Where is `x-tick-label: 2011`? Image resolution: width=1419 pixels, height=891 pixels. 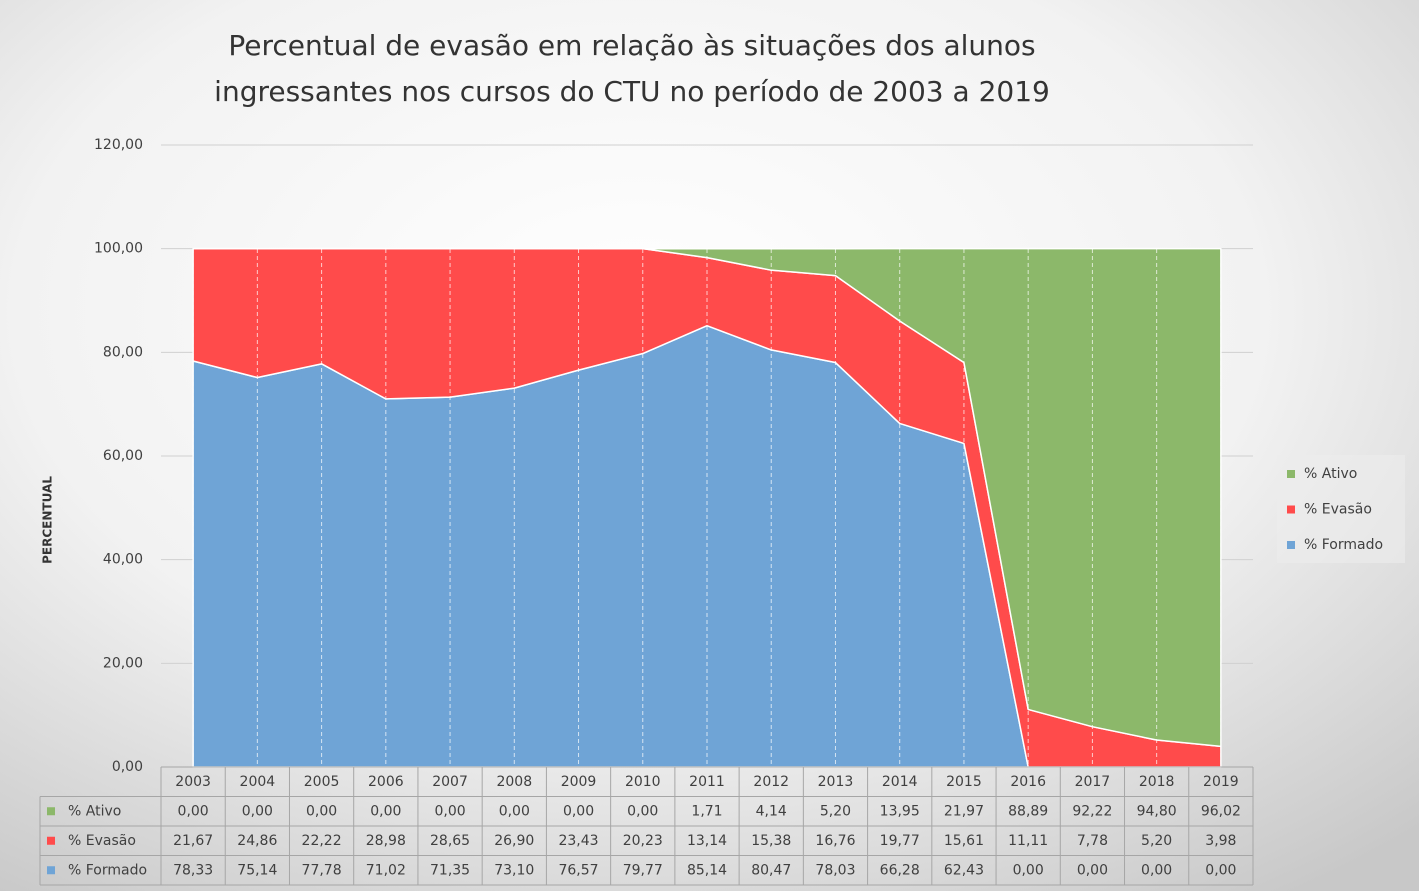
x-tick-label: 2011 is located at coordinates (707, 782).